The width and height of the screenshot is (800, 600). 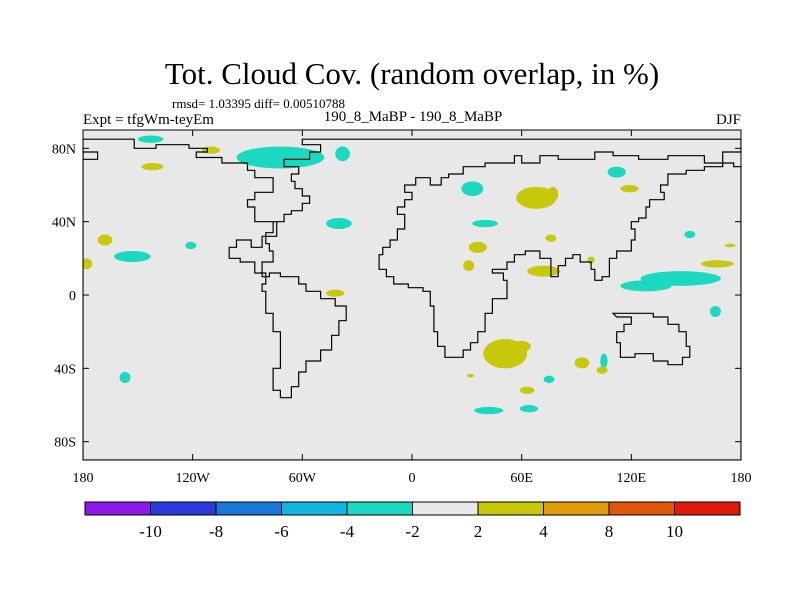 What do you see at coordinates (65, 369) in the screenshot?
I see `y-tick-label-3: 40S` at bounding box center [65, 369].